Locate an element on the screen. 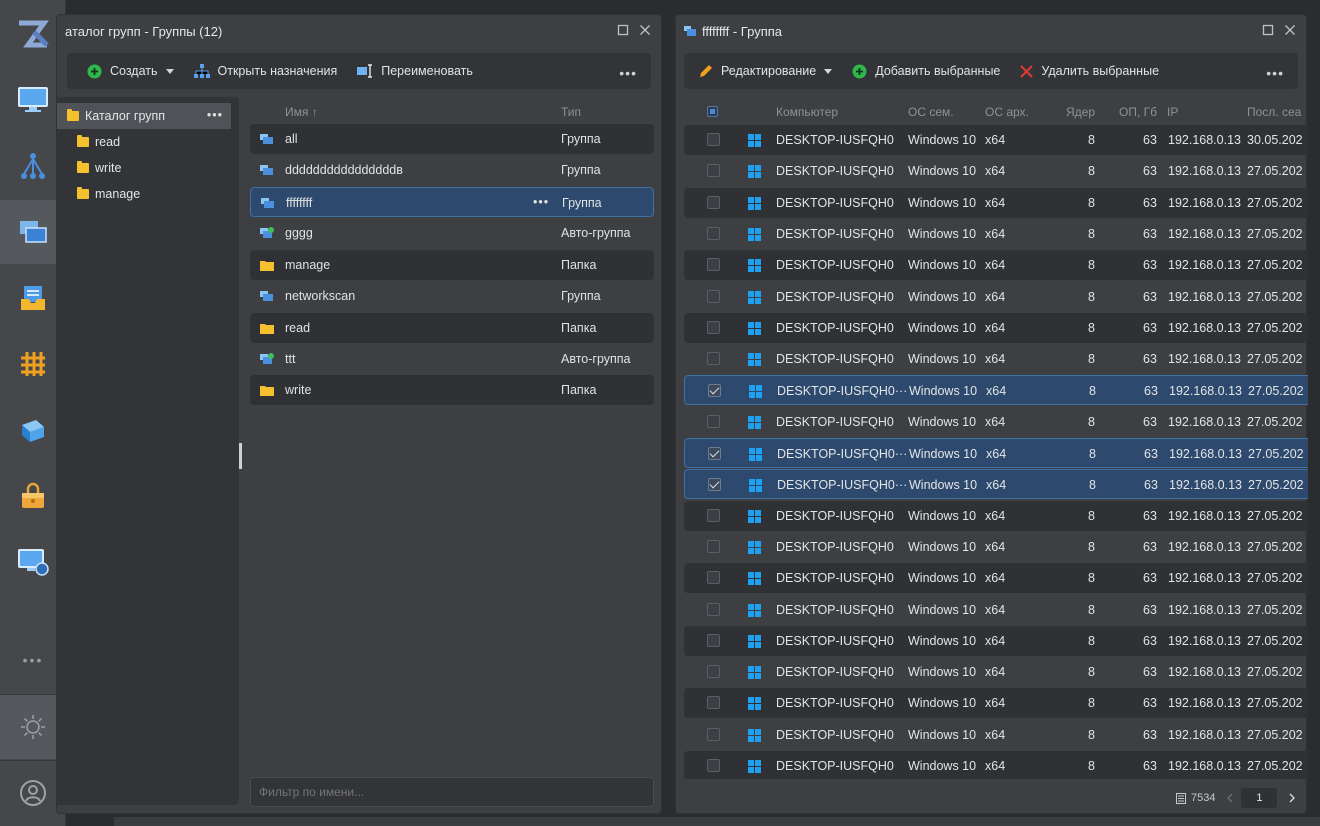 The image size is (1320, 826). last-seen-date: 27.05.202 is located at coordinates (1276, 485).